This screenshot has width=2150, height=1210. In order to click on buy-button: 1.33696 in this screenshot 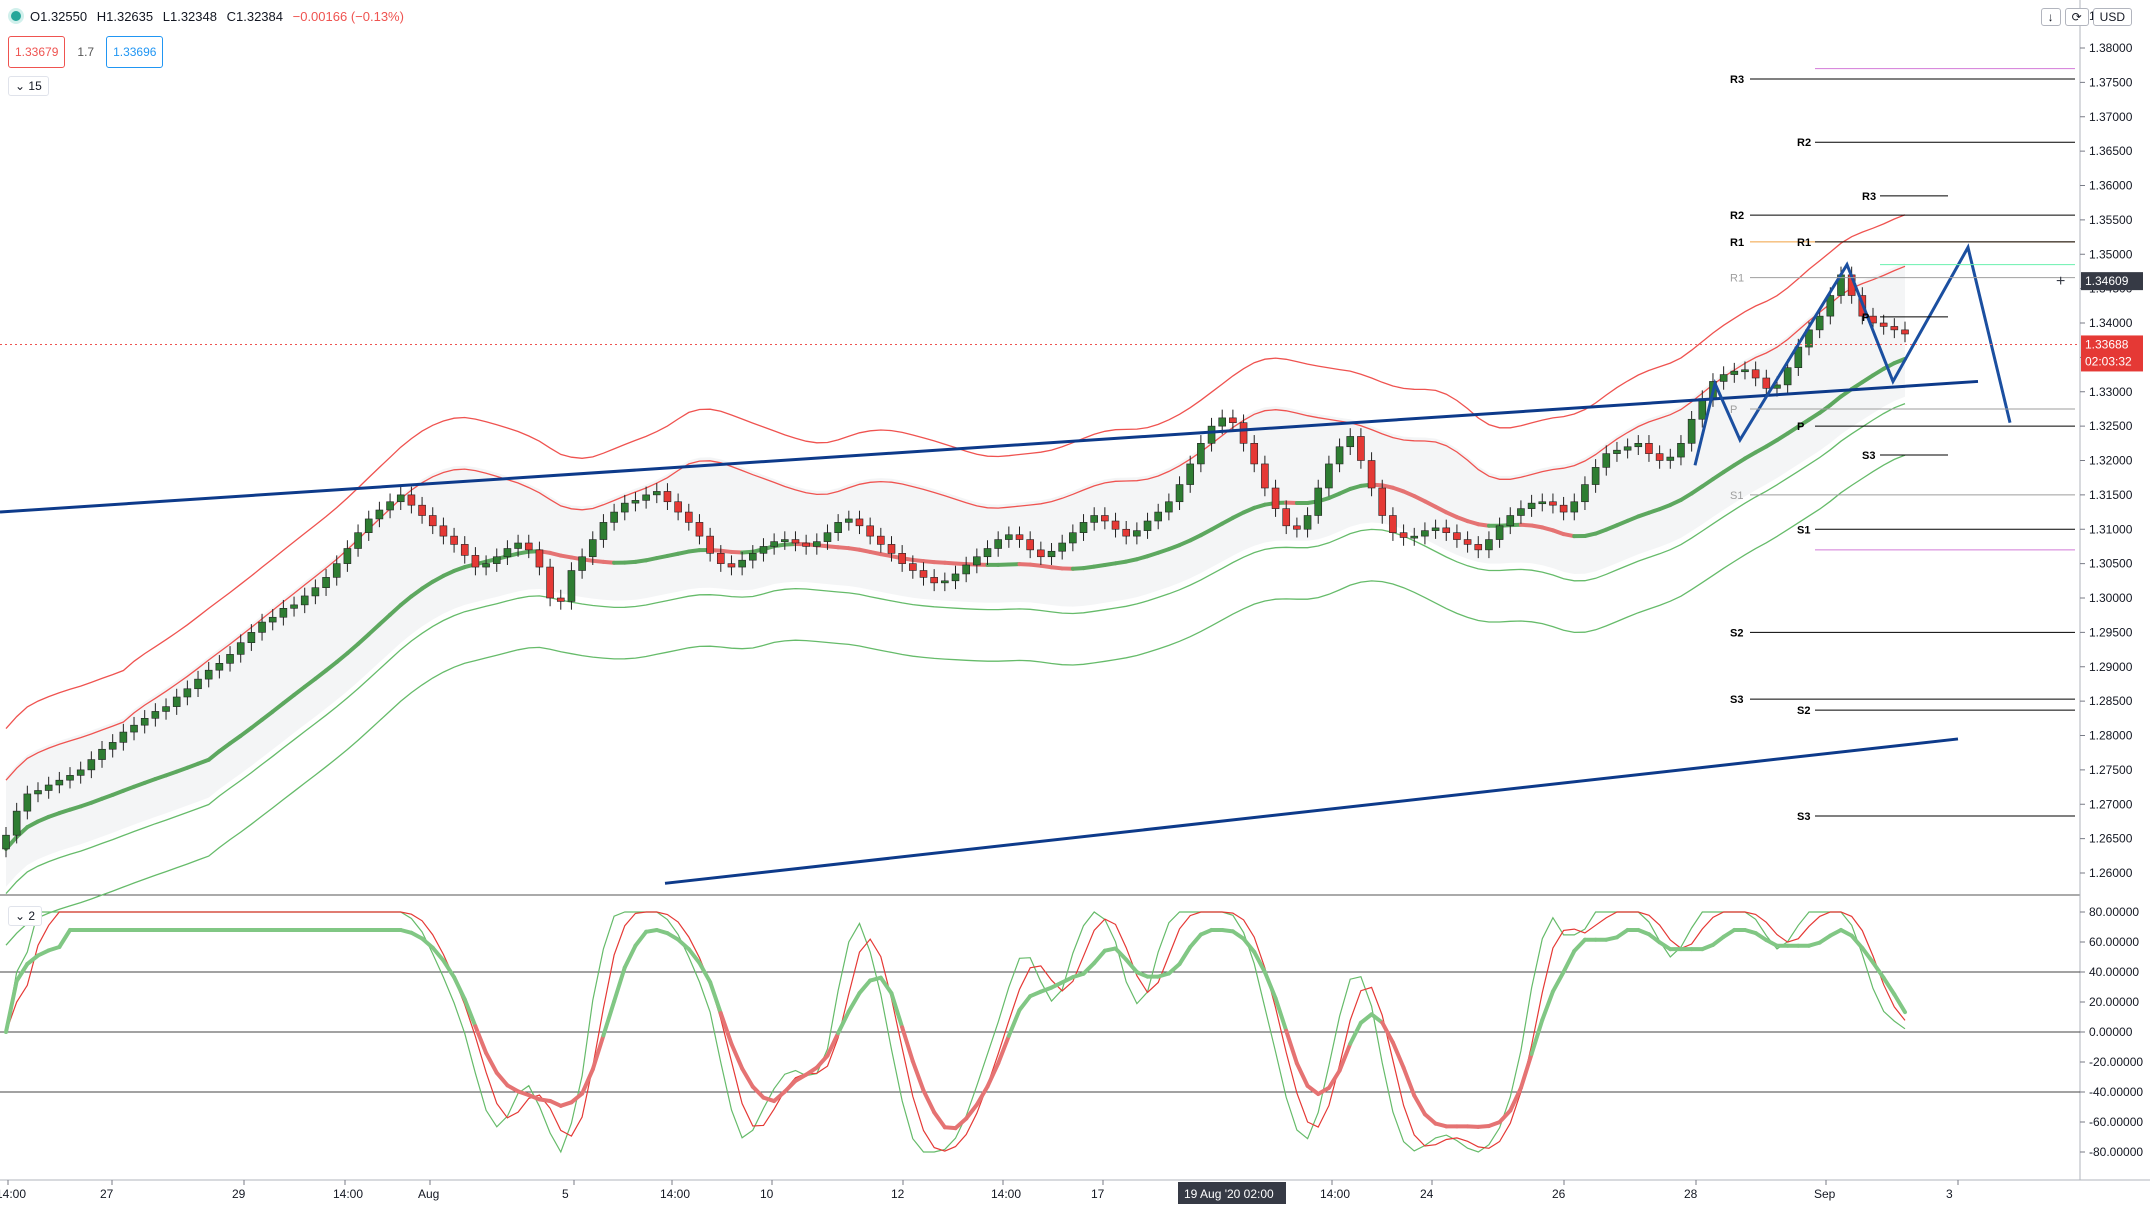, I will do `click(135, 52)`.